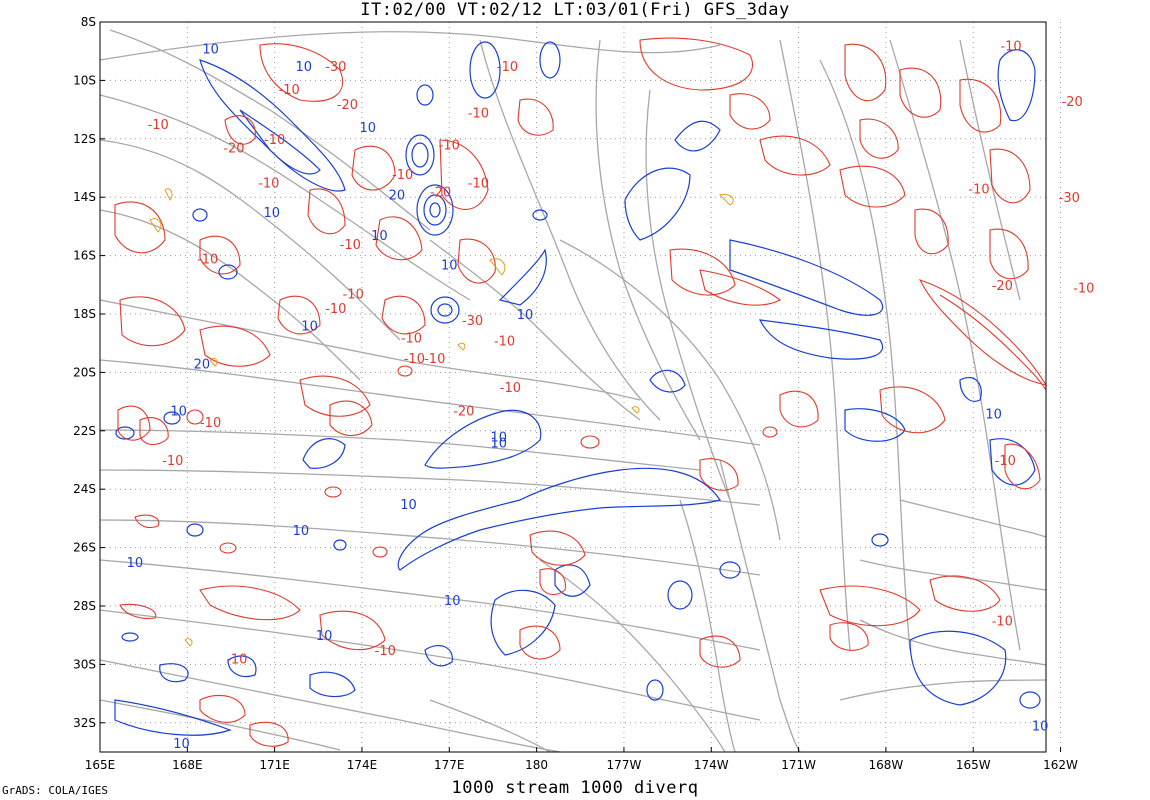 This screenshot has width=1150, height=800. Describe the element at coordinates (202, 365) in the screenshot. I see `contour-label: 20` at that location.